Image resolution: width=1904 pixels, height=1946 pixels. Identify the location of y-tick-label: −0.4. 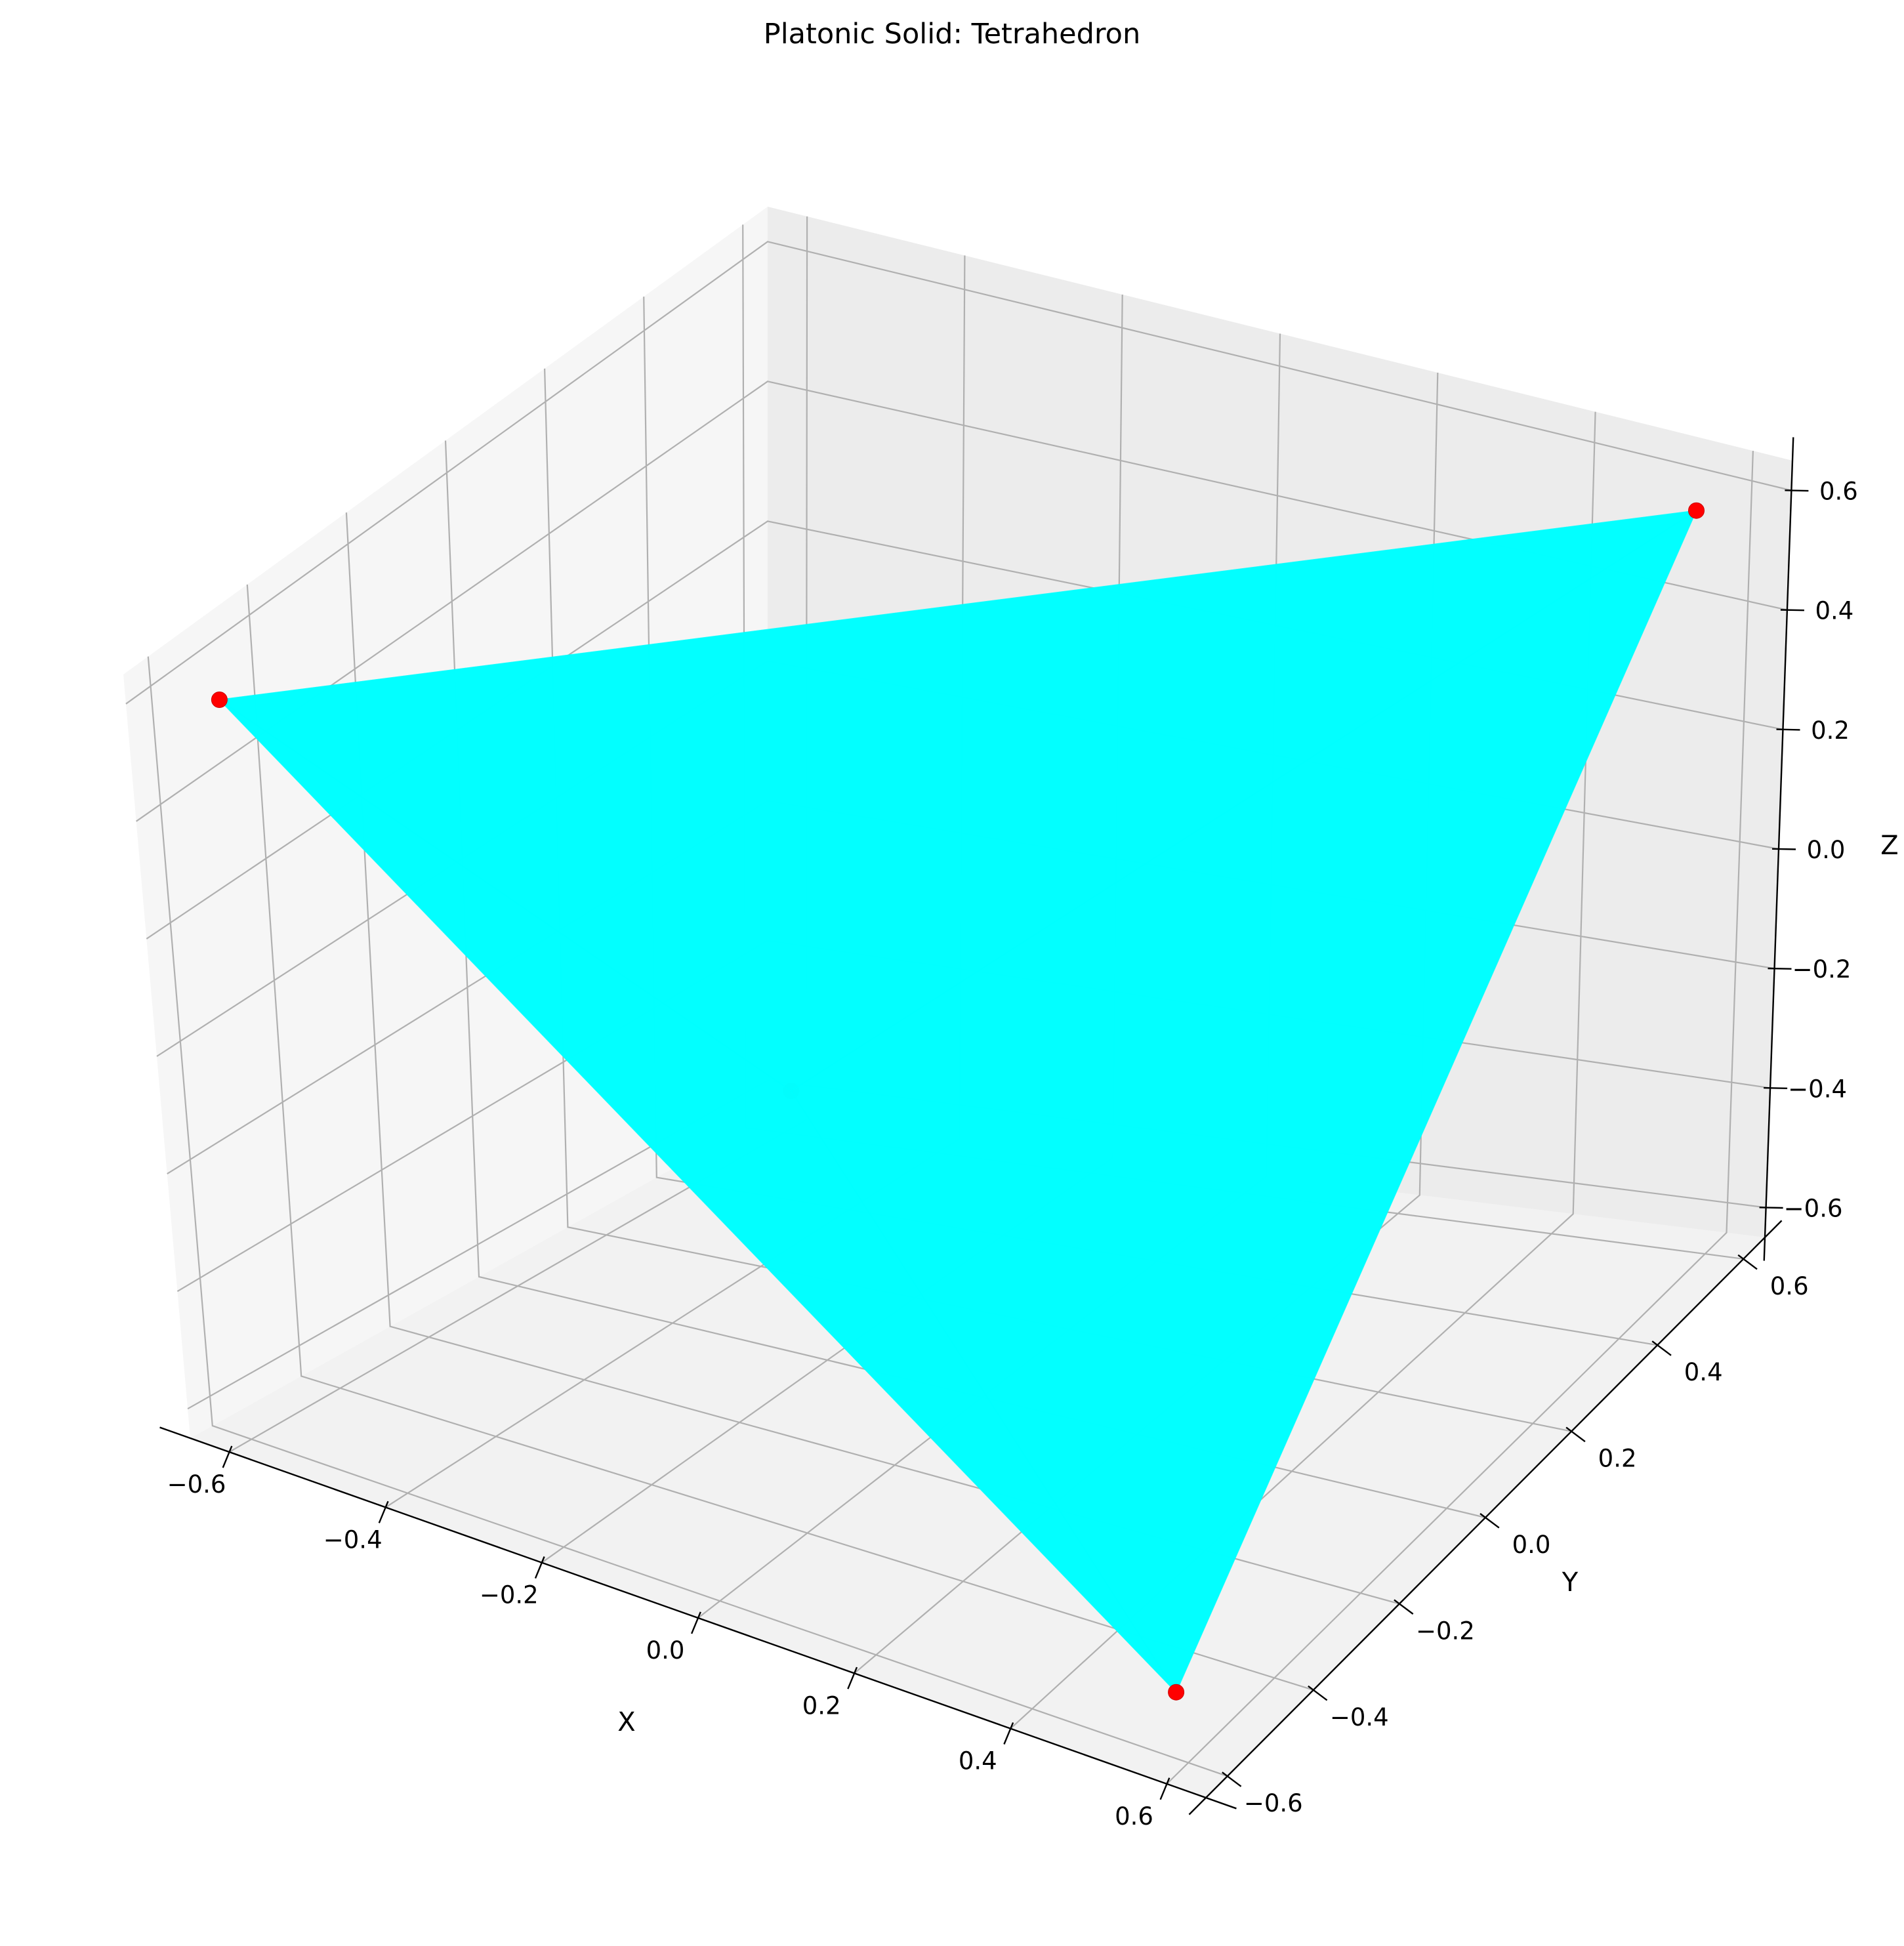
(1359, 1717).